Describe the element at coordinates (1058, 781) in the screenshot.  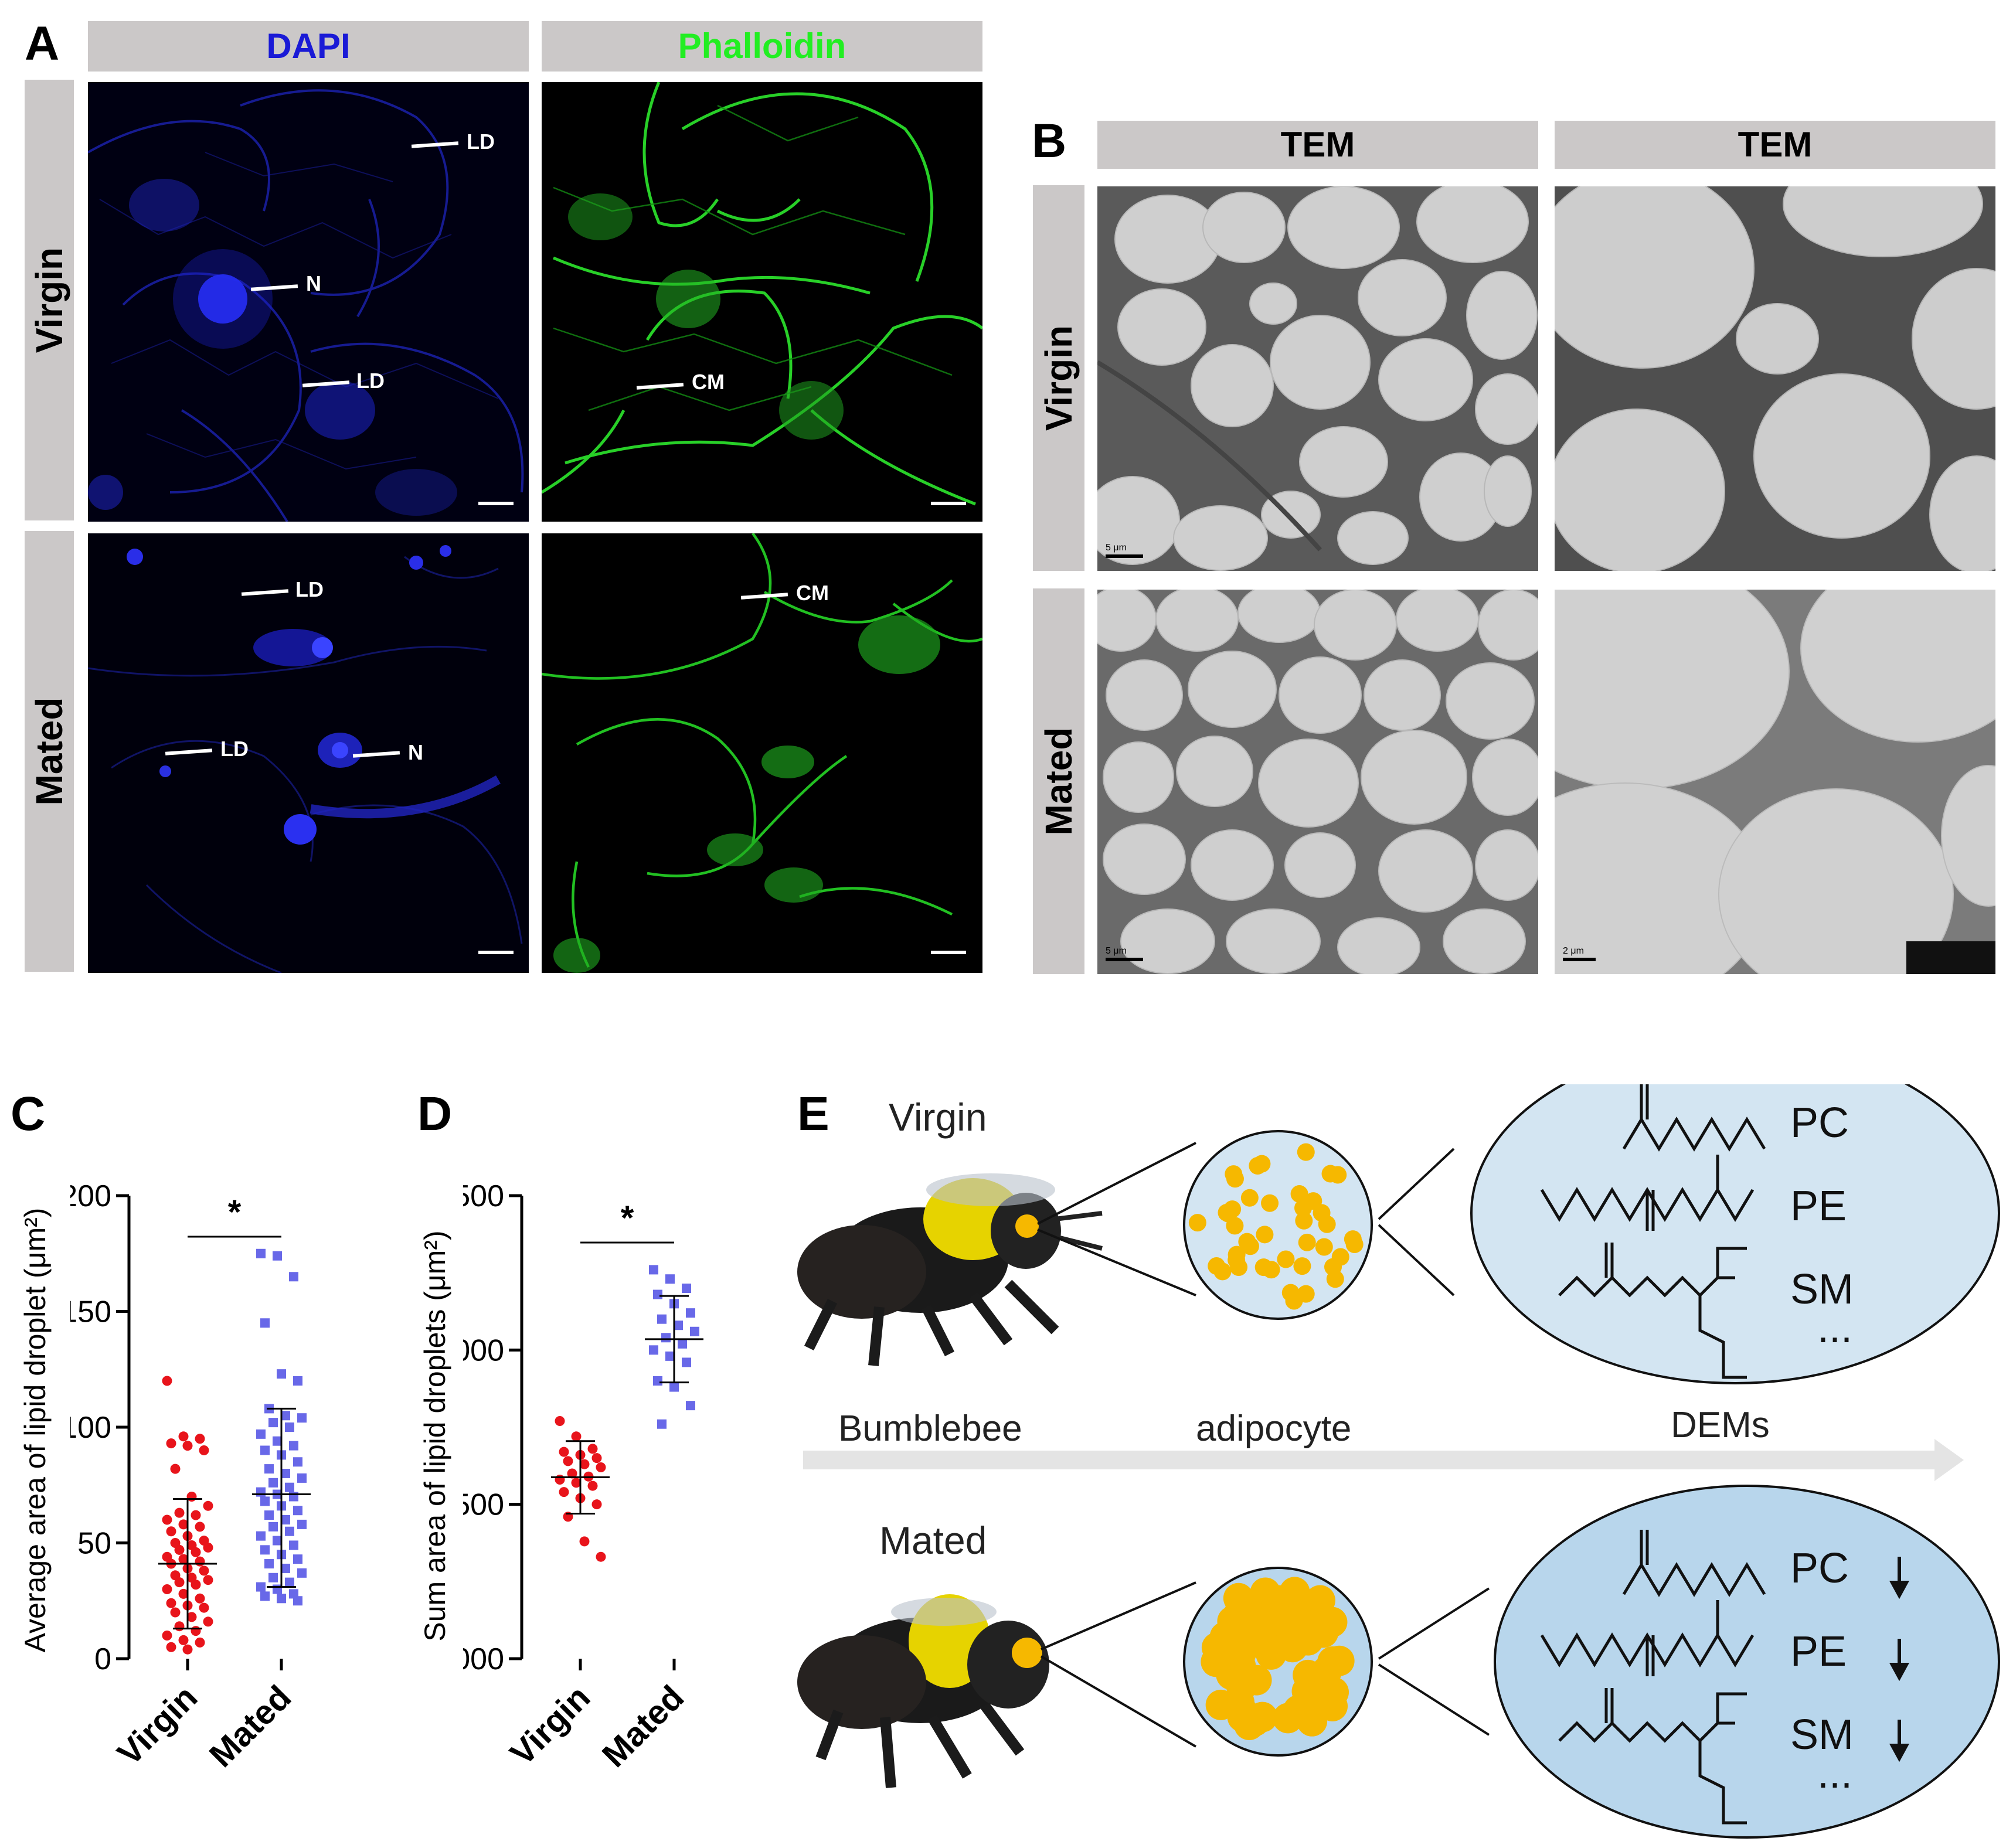
I see `panel-b-row-mated: Mated` at that location.